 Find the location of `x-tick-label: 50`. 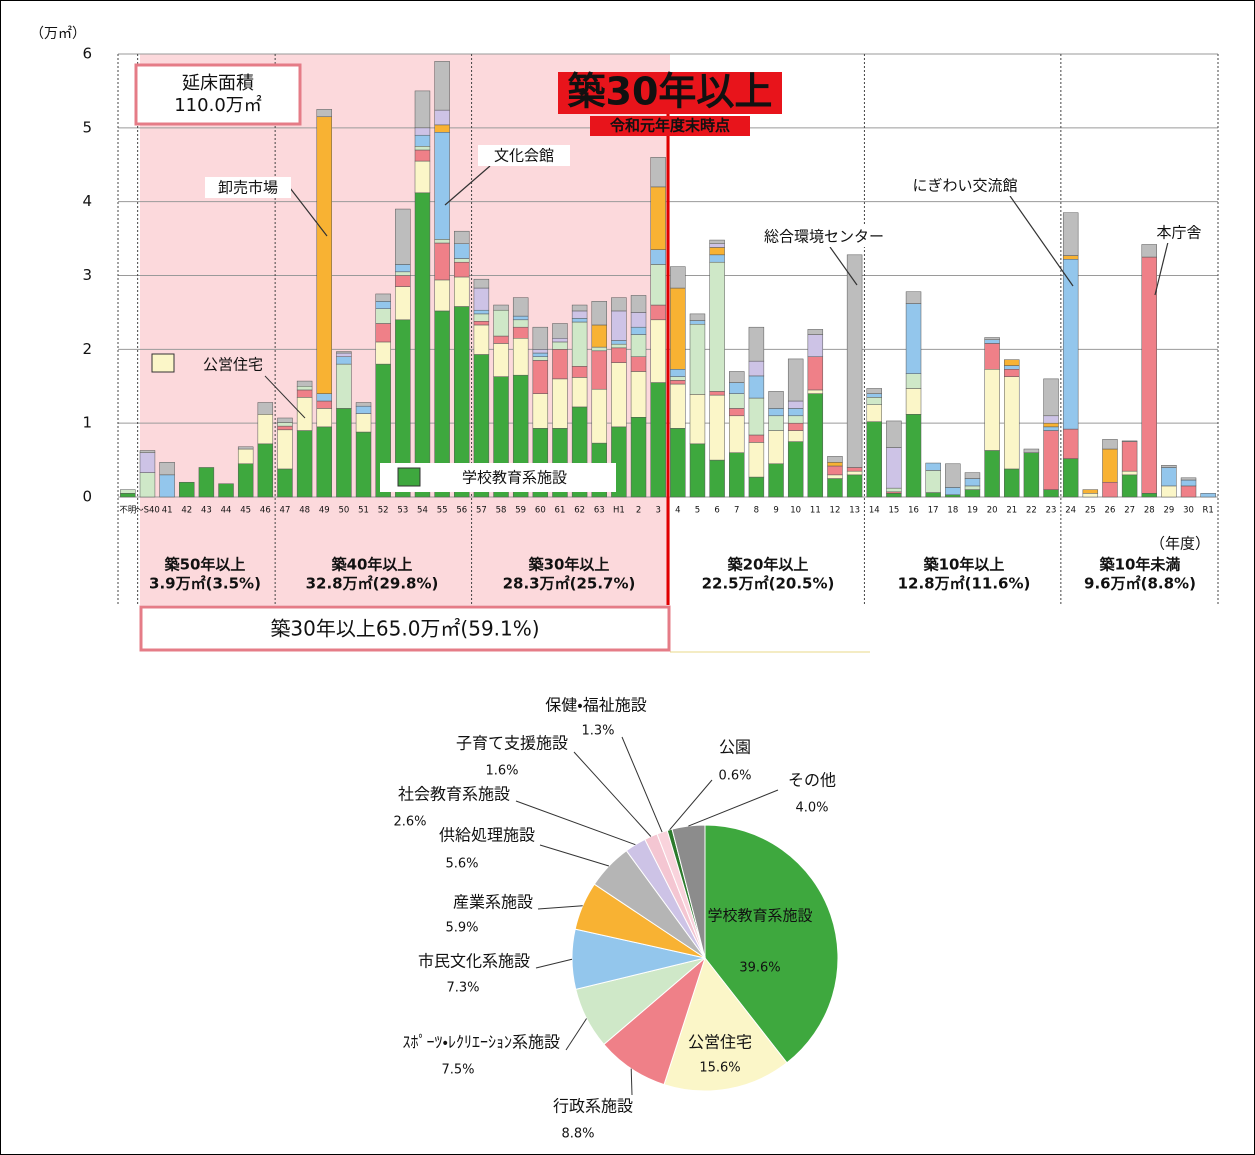

x-tick-label: 50 is located at coordinates (343, 511).